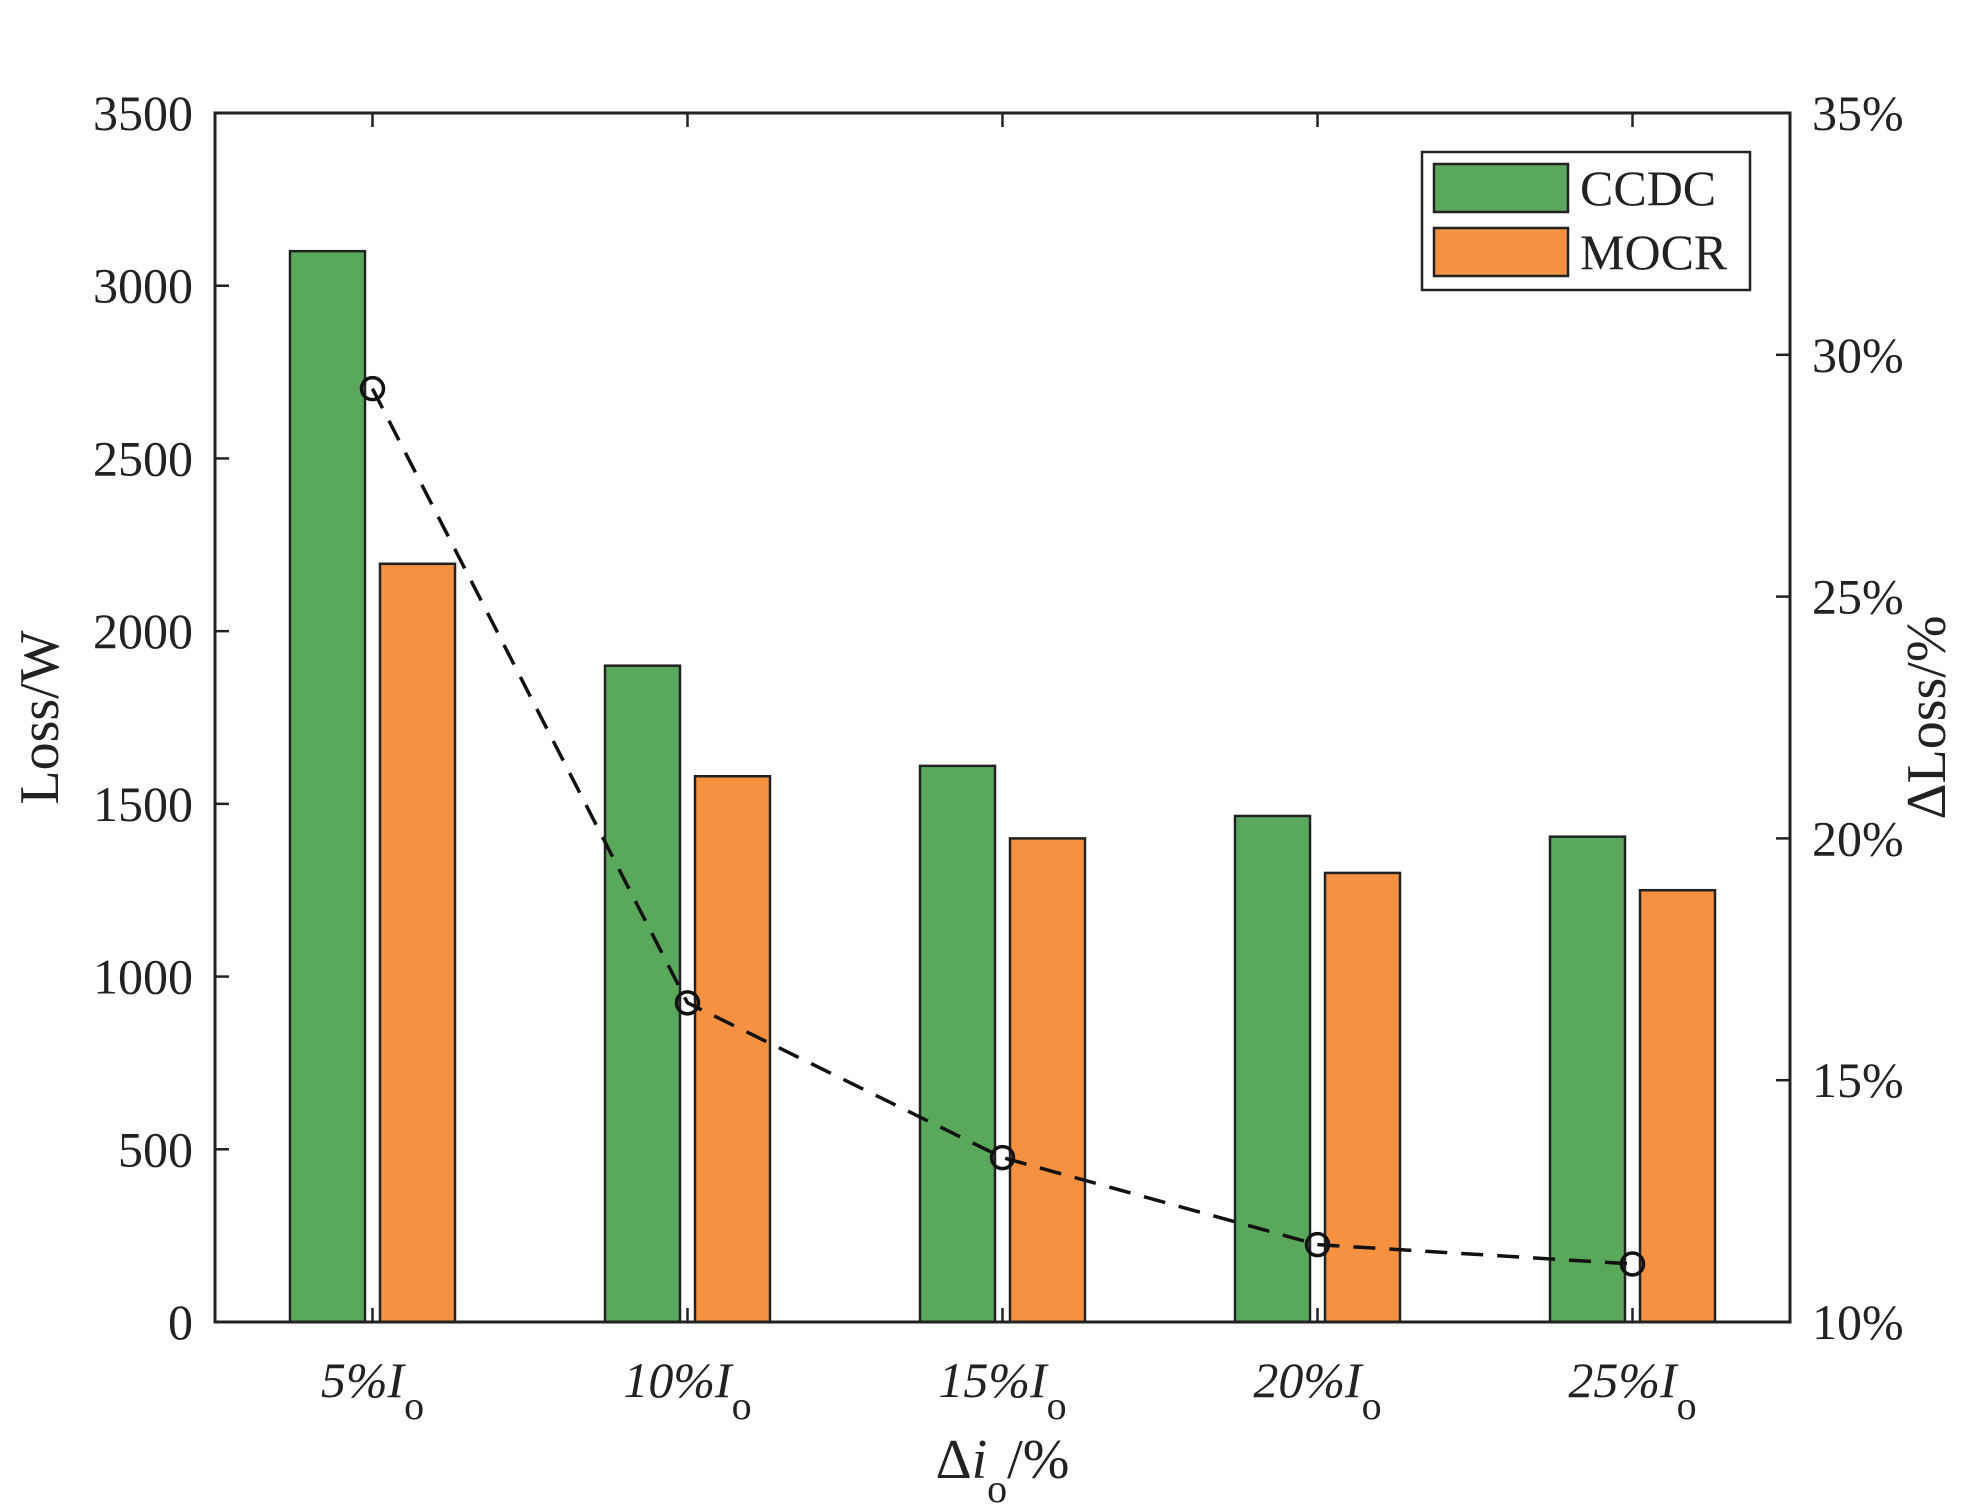 This screenshot has width=1976, height=1511. What do you see at coordinates (1654, 252) in the screenshot?
I see `legend-label-mocr: MOCR` at bounding box center [1654, 252].